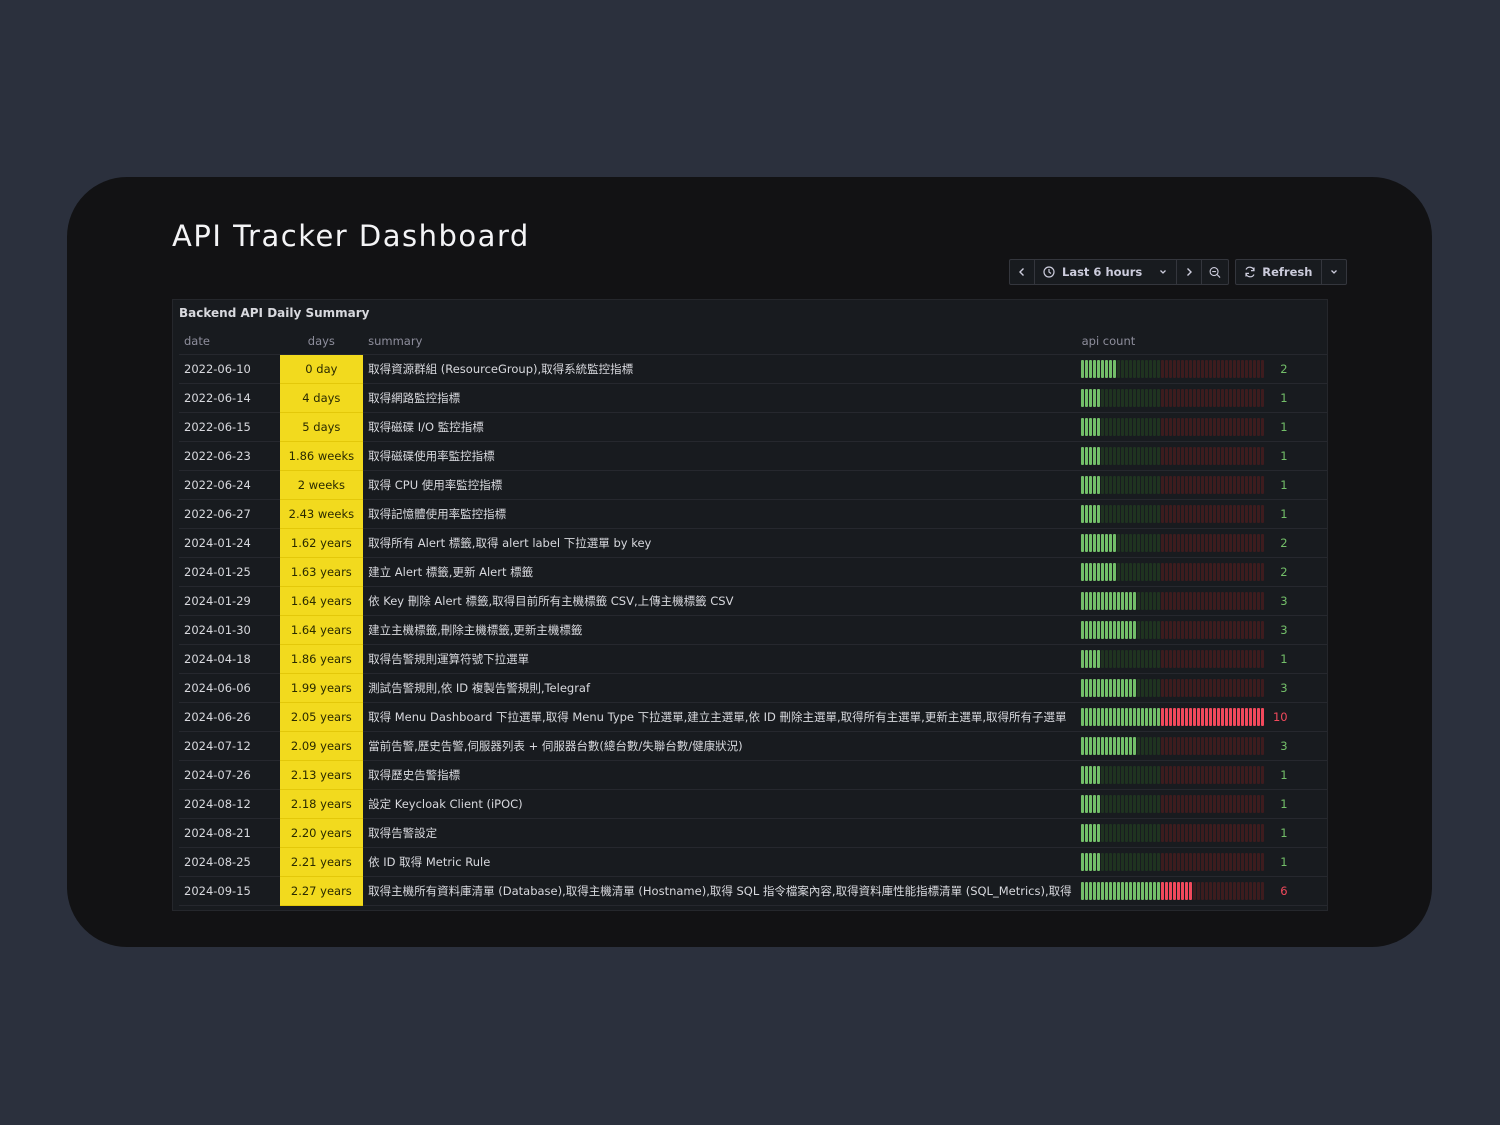  What do you see at coordinates (229, 341) in the screenshot?
I see `column-header-date: date` at bounding box center [229, 341].